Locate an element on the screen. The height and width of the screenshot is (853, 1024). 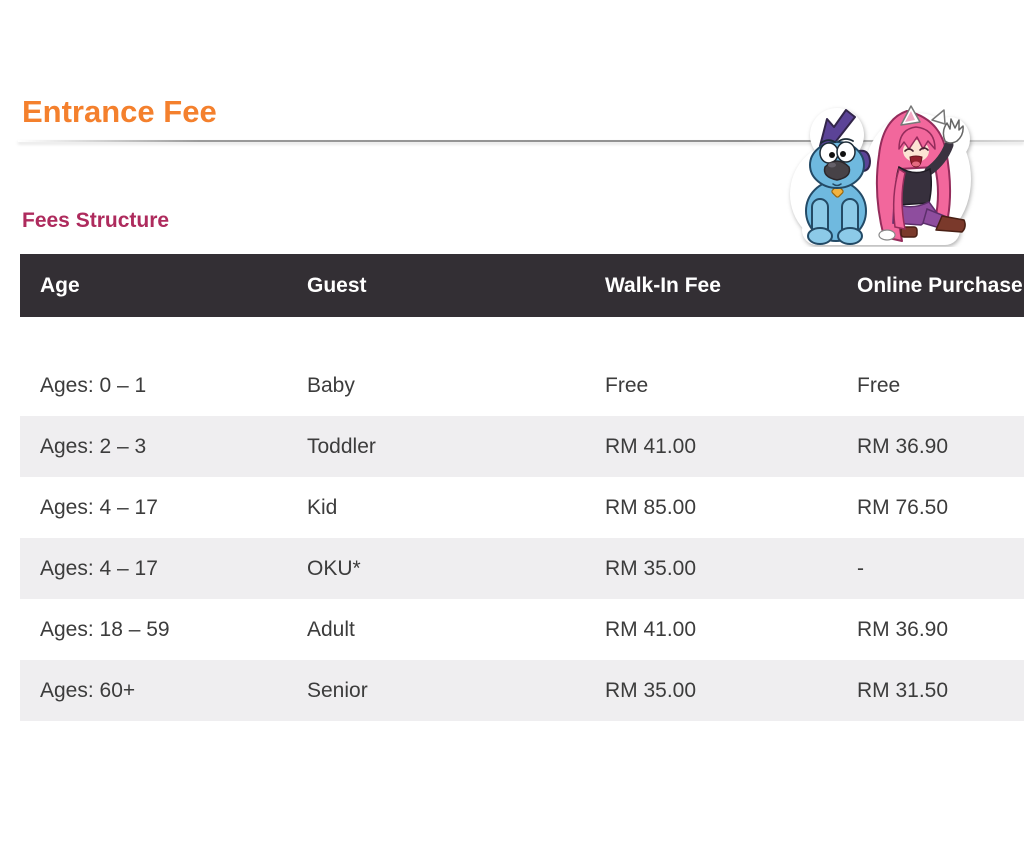
col-header-age: Age is located at coordinates (153, 285).